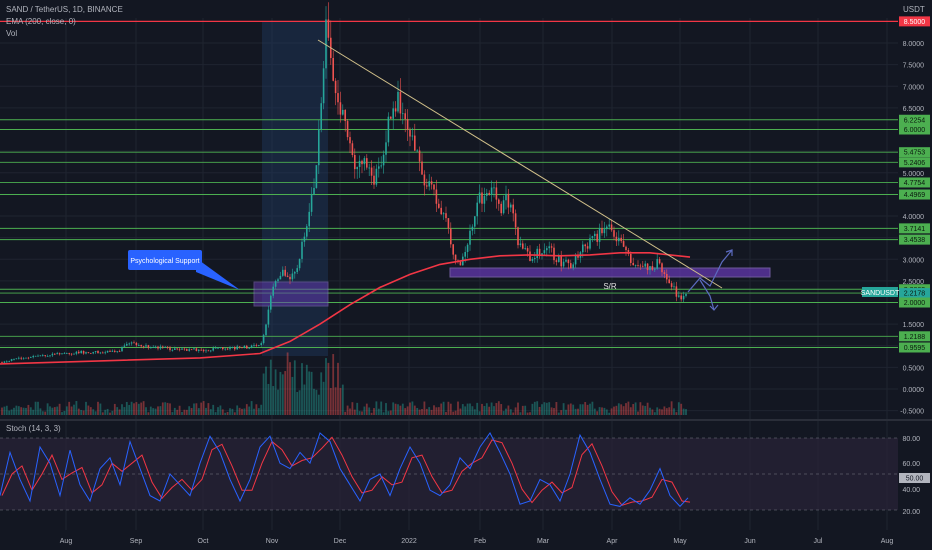 This screenshot has height=550, width=932. Describe the element at coordinates (818, 541) in the screenshot. I see `time-tick-11: Jul` at that location.